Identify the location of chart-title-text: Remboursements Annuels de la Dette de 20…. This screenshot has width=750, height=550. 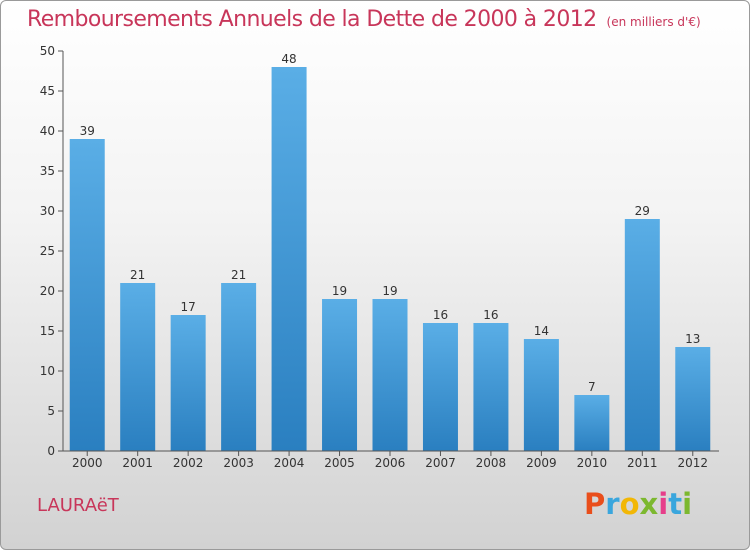
(312, 19).